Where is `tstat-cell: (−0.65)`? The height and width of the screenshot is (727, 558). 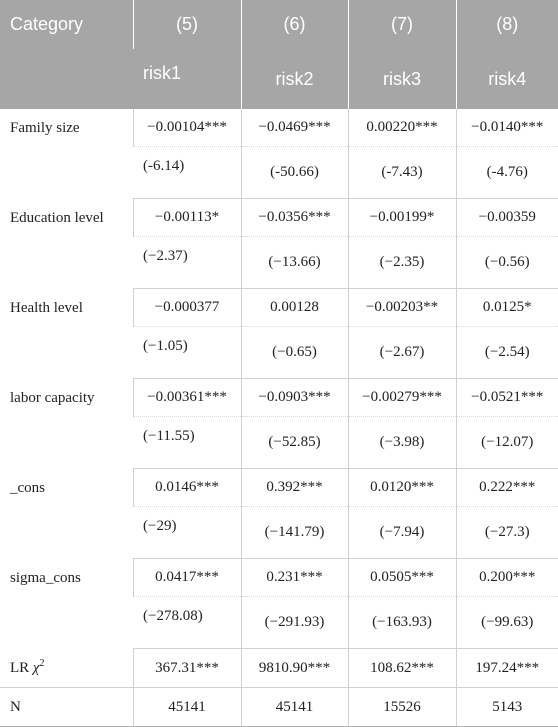
tstat-cell: (−0.65) is located at coordinates (294, 352).